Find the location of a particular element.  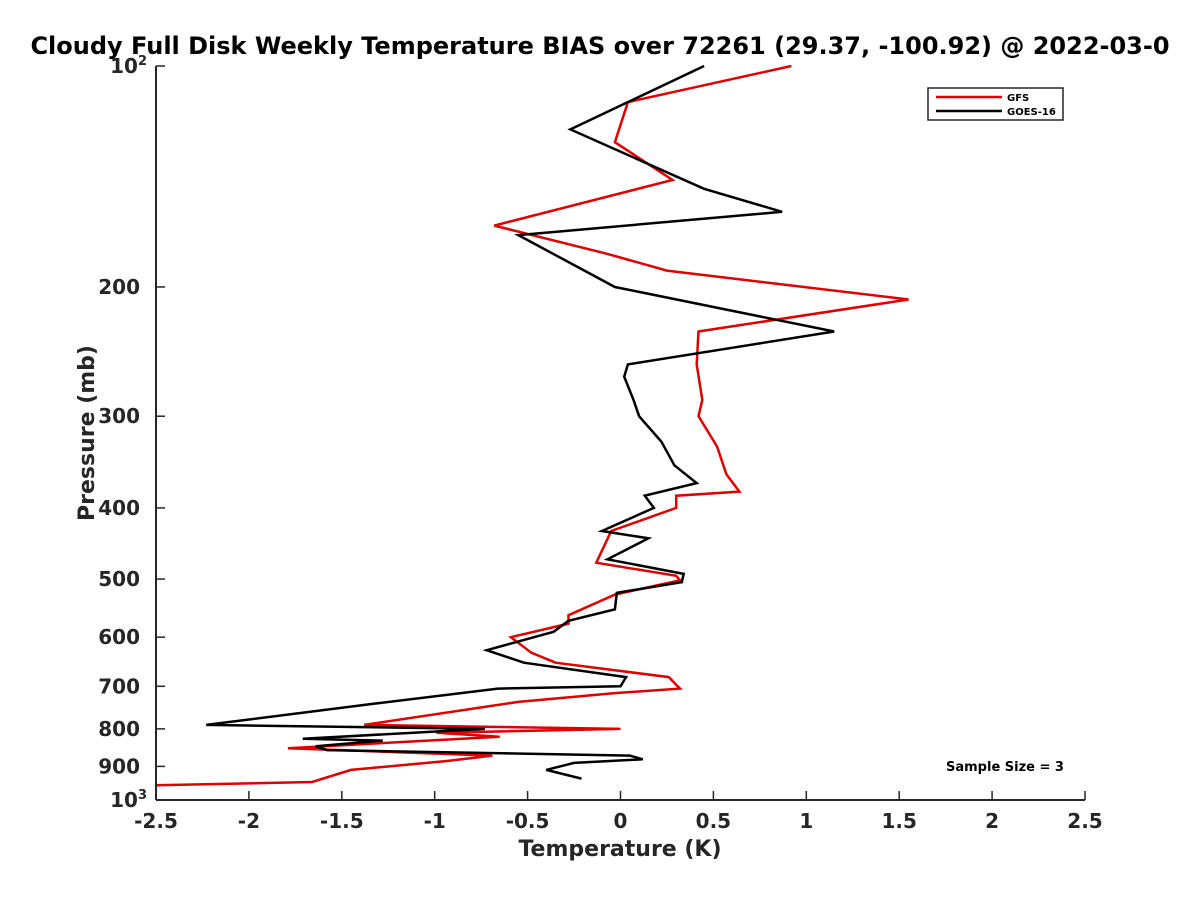

y-tick-label: 300 is located at coordinates (119, 416).